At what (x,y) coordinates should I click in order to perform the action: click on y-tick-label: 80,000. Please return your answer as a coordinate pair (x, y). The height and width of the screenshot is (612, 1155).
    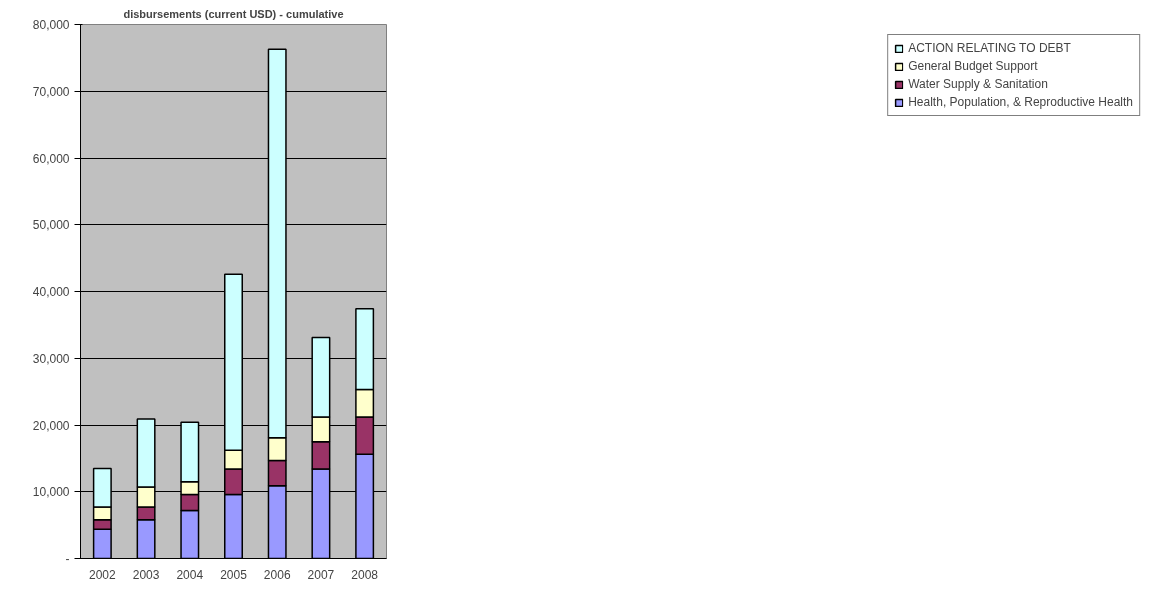
    Looking at the image, I should click on (51, 25).